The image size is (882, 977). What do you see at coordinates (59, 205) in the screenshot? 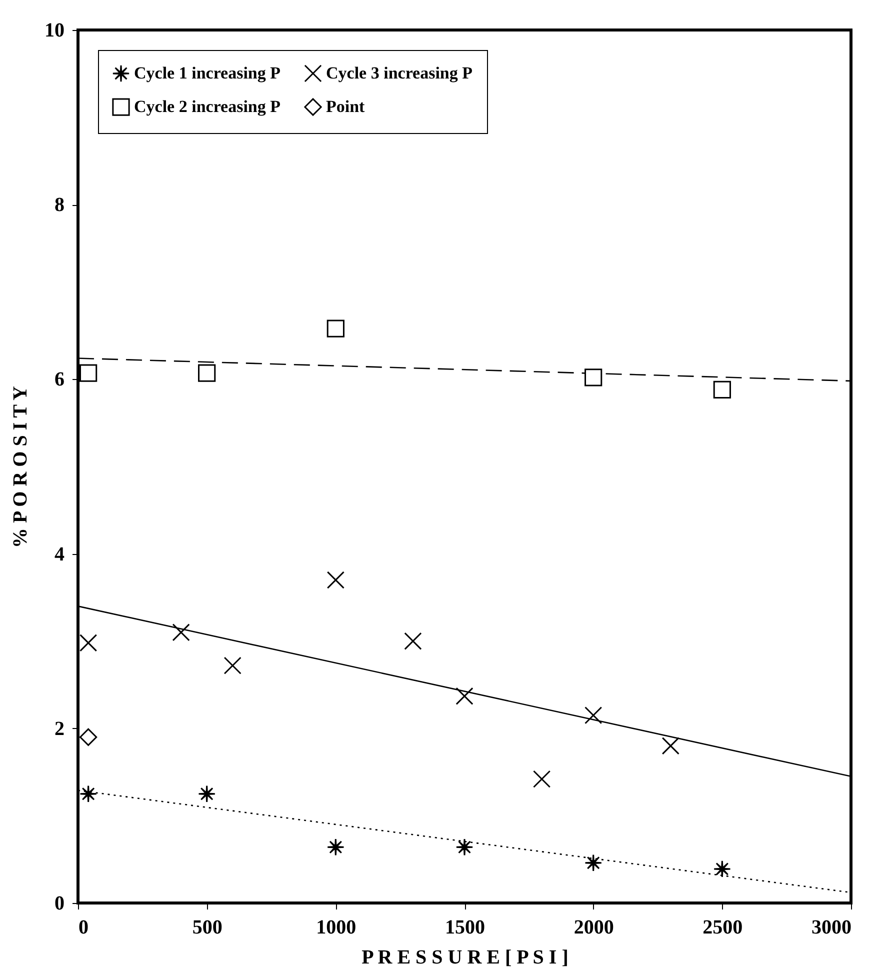
I see `y-tick-label: 8` at bounding box center [59, 205].